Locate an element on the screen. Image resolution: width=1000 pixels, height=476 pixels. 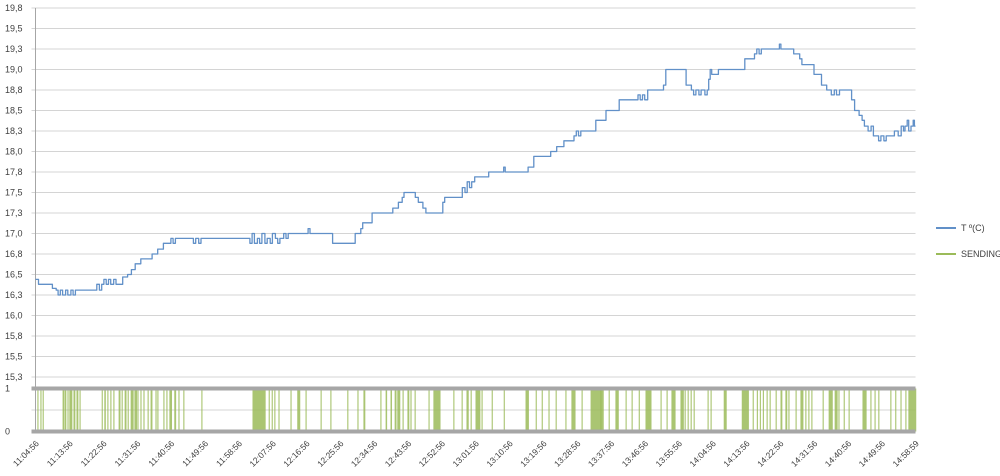
temperature-line-swatch-icon is located at coordinates (946, 228).